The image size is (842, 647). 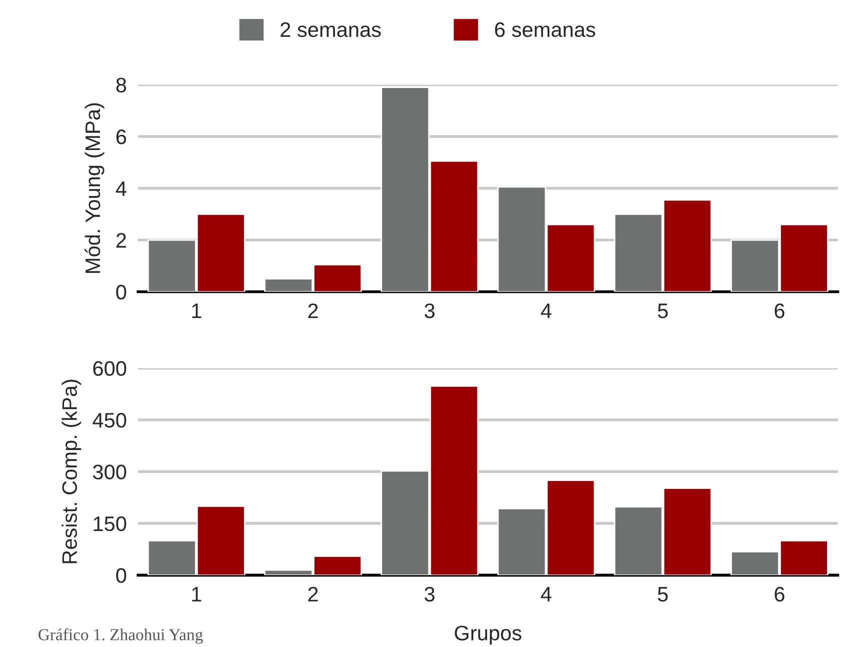 I want to click on x-axis-title: Grupos, so click(x=488, y=635).